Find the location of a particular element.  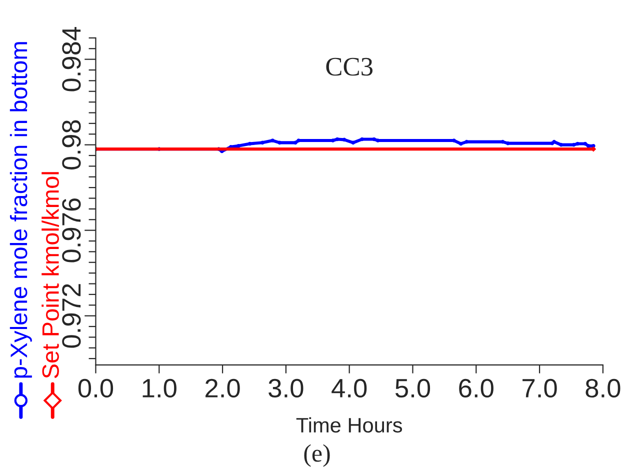

text: (e) is located at coordinates (317, 455).